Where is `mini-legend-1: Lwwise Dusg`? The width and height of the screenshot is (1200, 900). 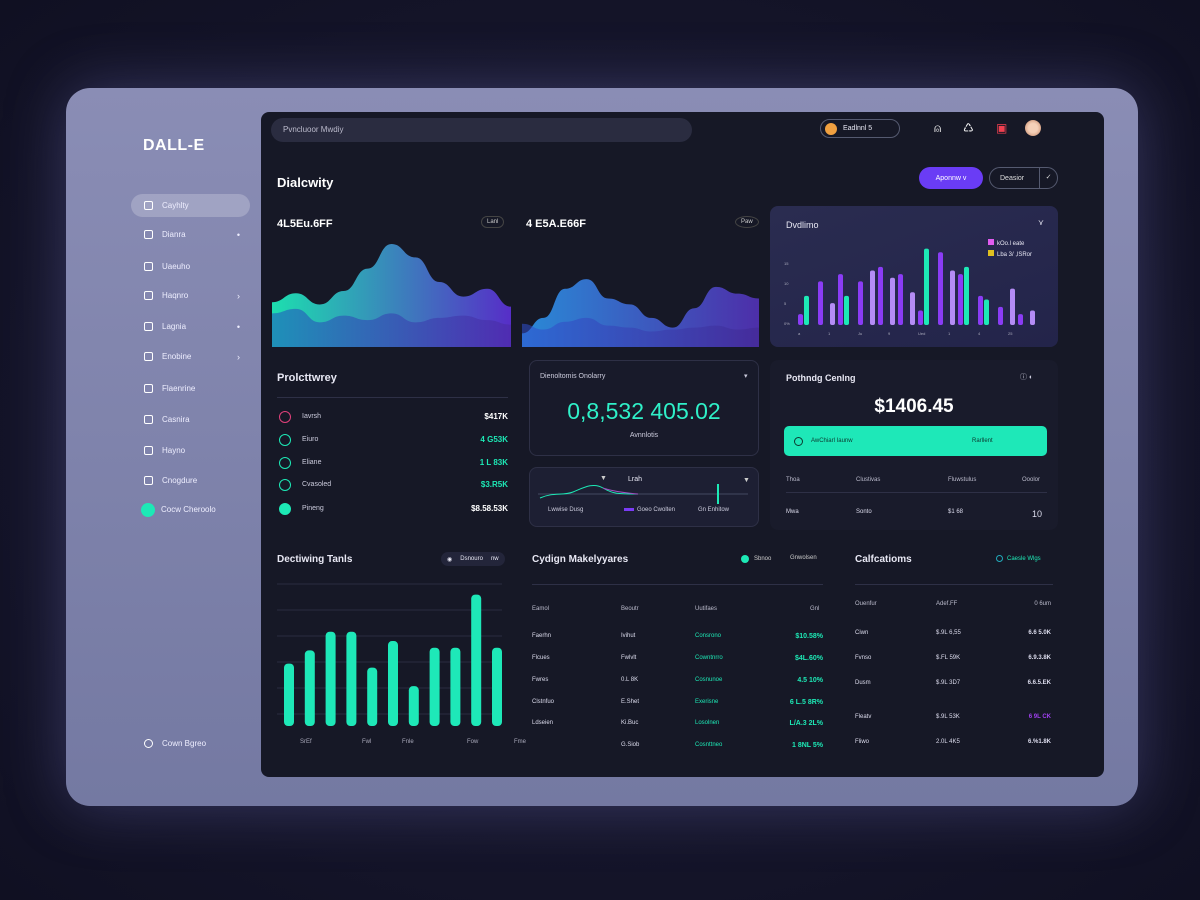
mini-legend-1: Lwwise Dusg is located at coordinates (566, 510).